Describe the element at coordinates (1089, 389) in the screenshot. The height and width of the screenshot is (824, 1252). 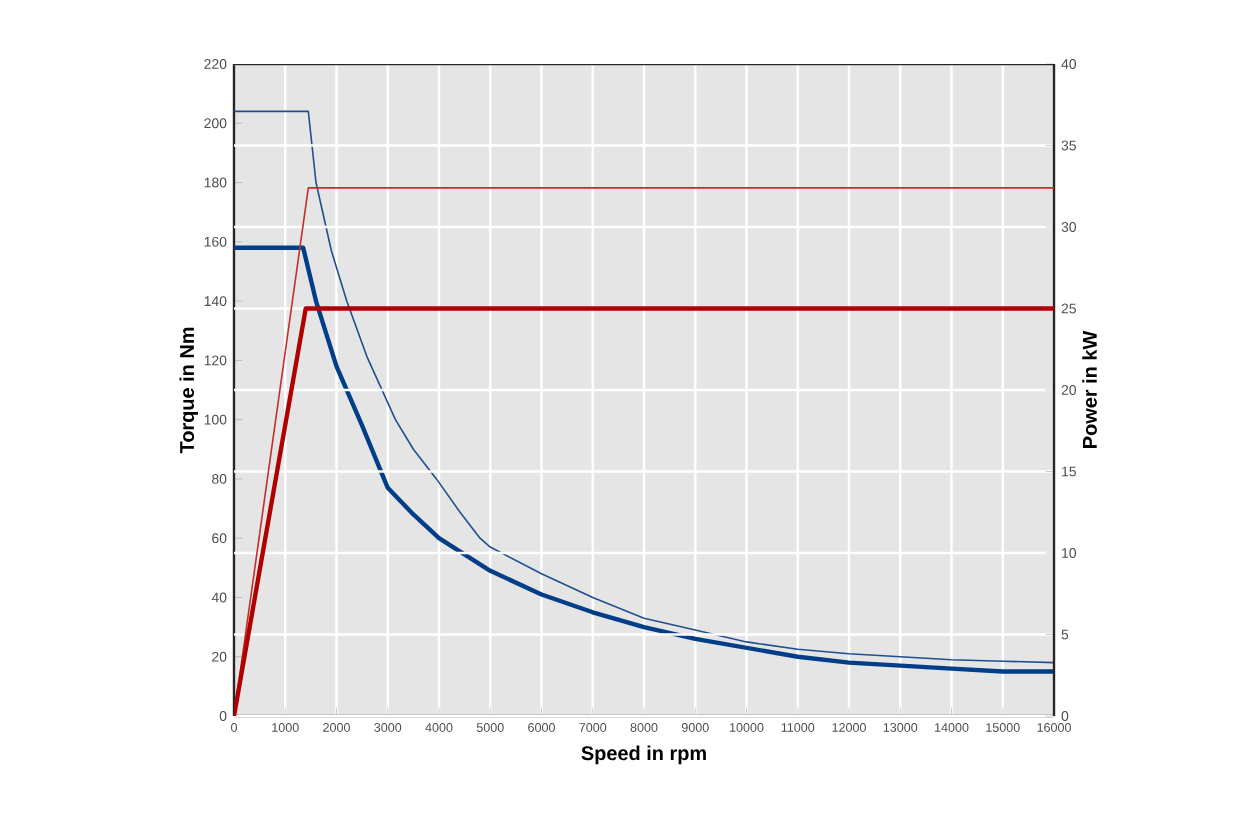
I see `y2-axis-title: Power in kW` at that location.